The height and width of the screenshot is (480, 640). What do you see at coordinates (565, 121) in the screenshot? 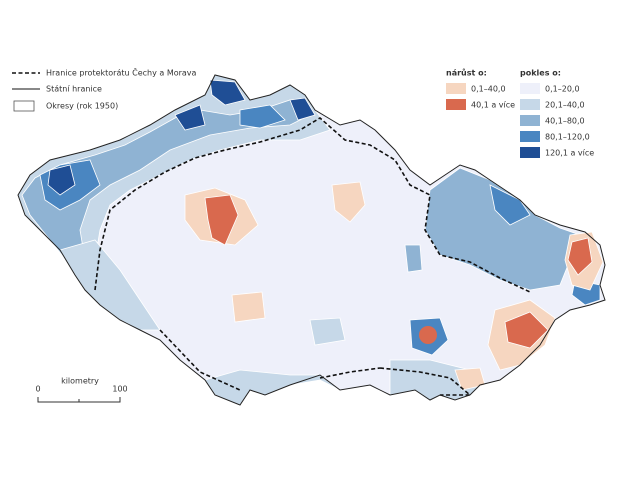
I see `legend-label: 40,1–80,0` at bounding box center [565, 121].